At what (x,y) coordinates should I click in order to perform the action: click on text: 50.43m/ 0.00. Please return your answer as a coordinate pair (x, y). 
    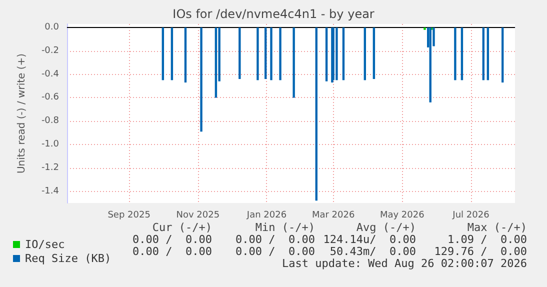
    Looking at the image, I should click on (373, 251).